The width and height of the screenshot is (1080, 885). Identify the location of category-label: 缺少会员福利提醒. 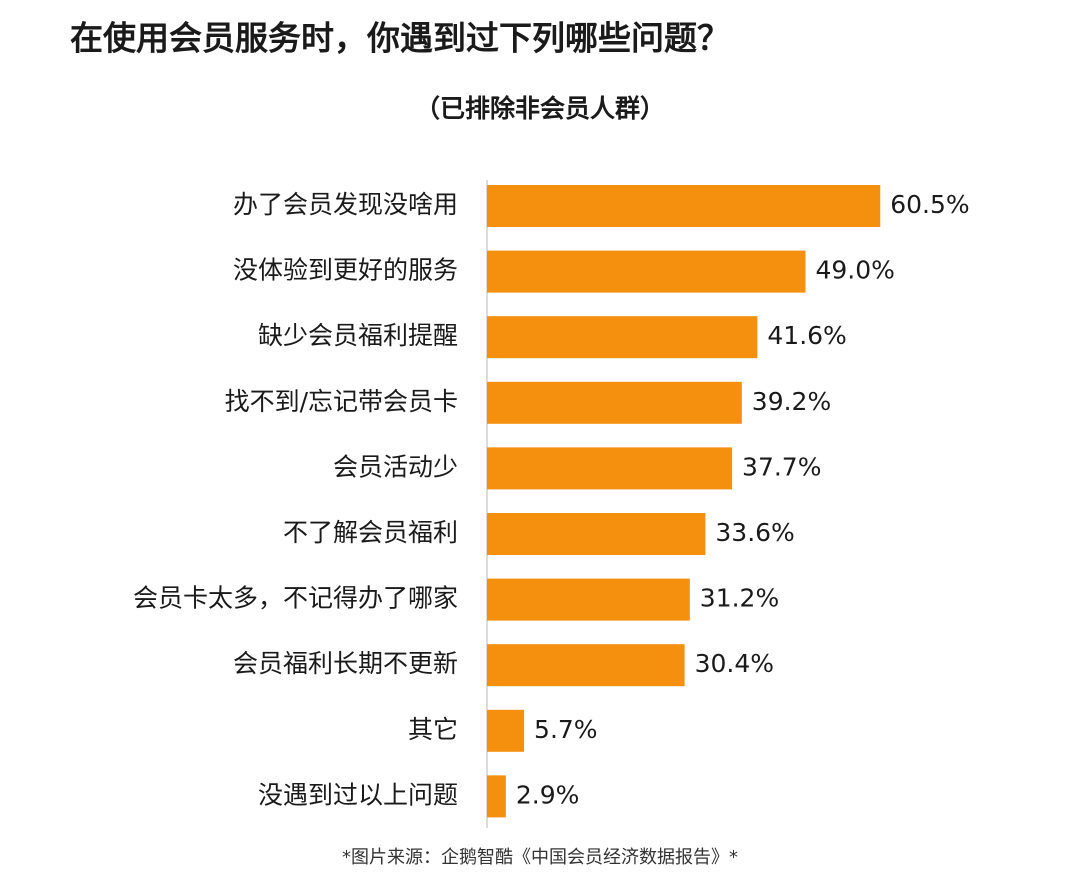
(358, 335).